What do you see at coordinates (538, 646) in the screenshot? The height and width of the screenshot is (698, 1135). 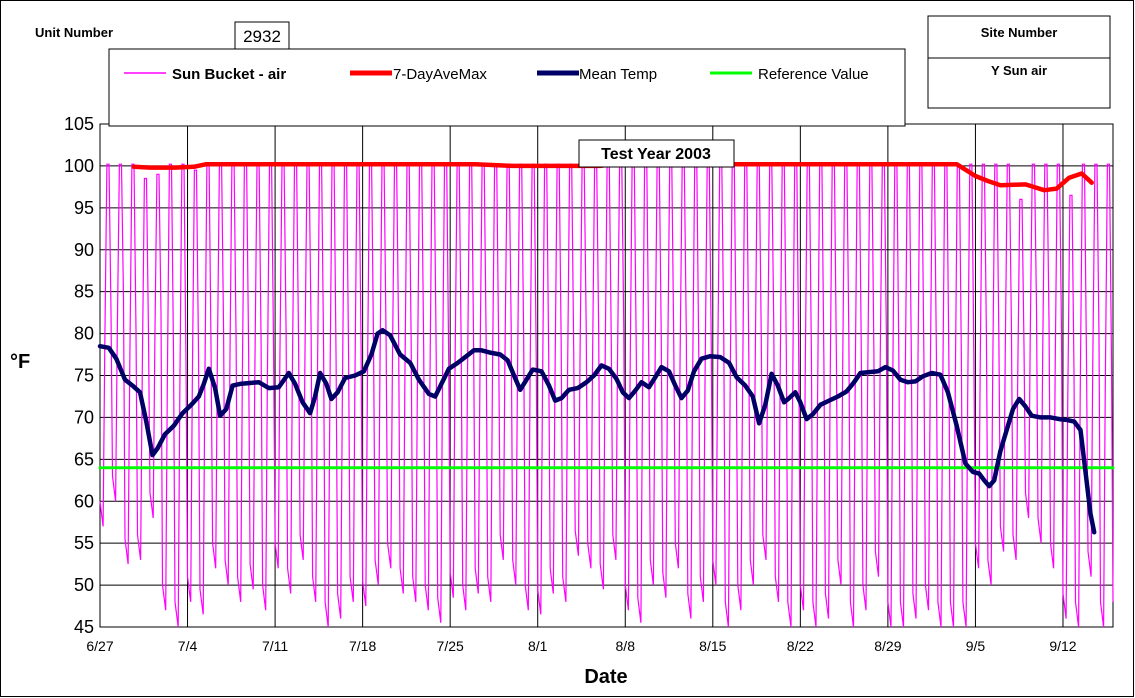 I see `x-tick-label: 8/1` at bounding box center [538, 646].